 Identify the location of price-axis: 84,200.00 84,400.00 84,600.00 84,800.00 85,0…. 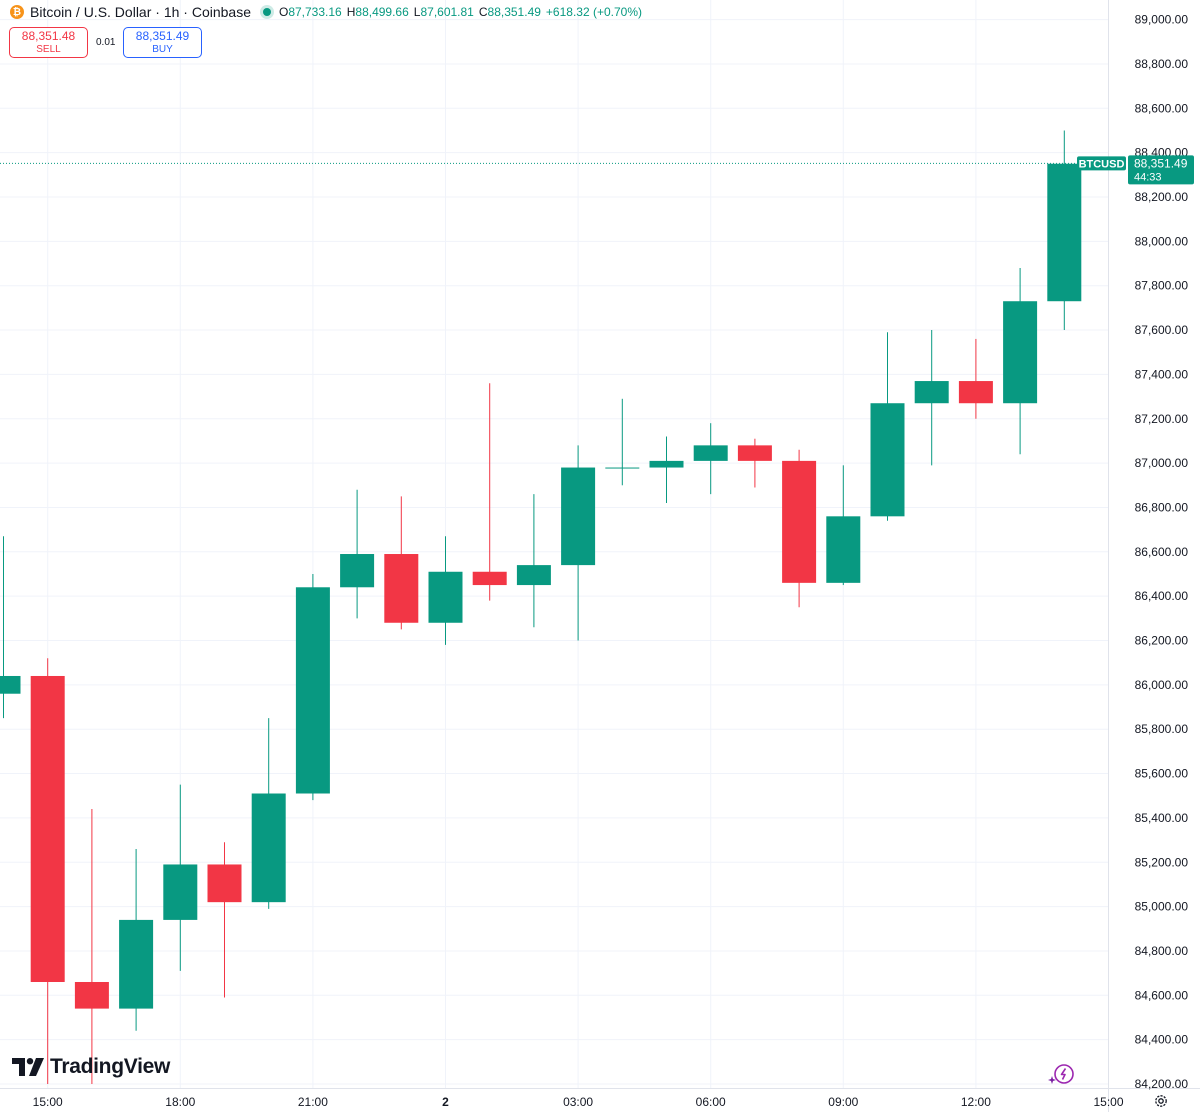
(1162, 552).